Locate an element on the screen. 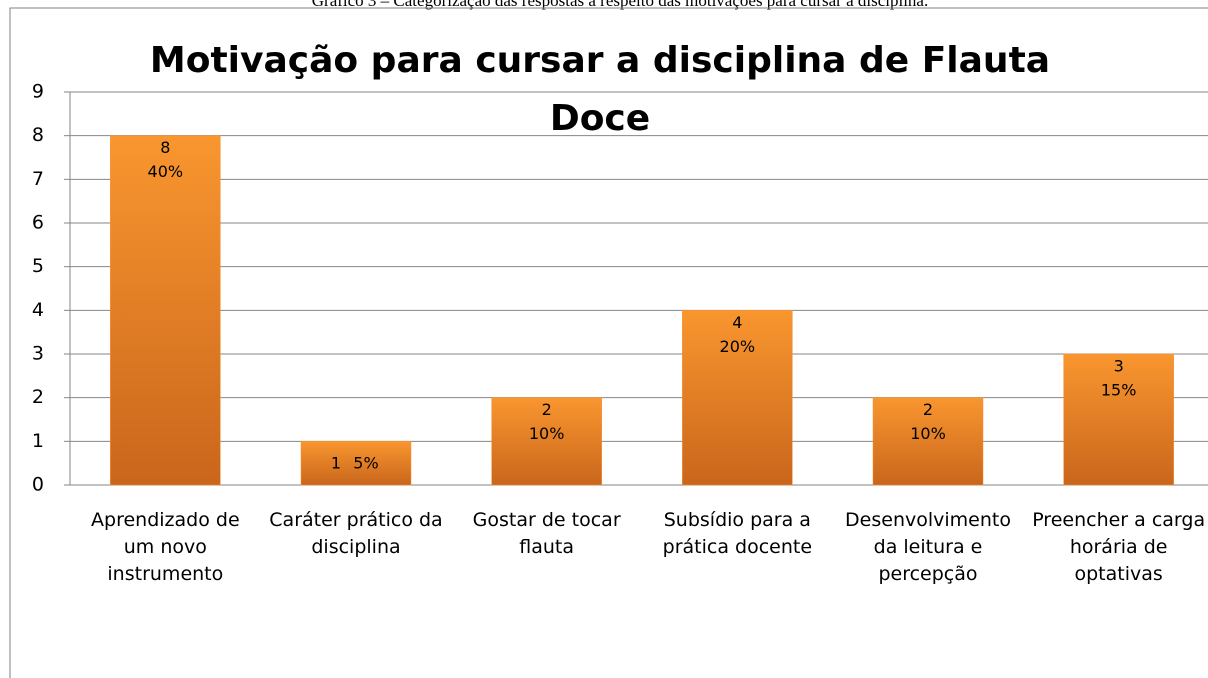 This screenshot has width=1208, height=678. y-tick-label: 7 is located at coordinates (38, 179).